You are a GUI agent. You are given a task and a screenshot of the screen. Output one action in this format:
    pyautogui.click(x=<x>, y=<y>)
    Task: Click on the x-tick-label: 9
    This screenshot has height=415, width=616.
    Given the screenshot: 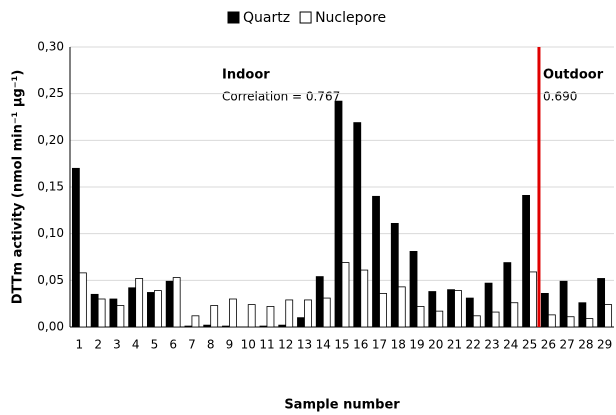 What is the action you would take?
    pyautogui.click(x=230, y=345)
    